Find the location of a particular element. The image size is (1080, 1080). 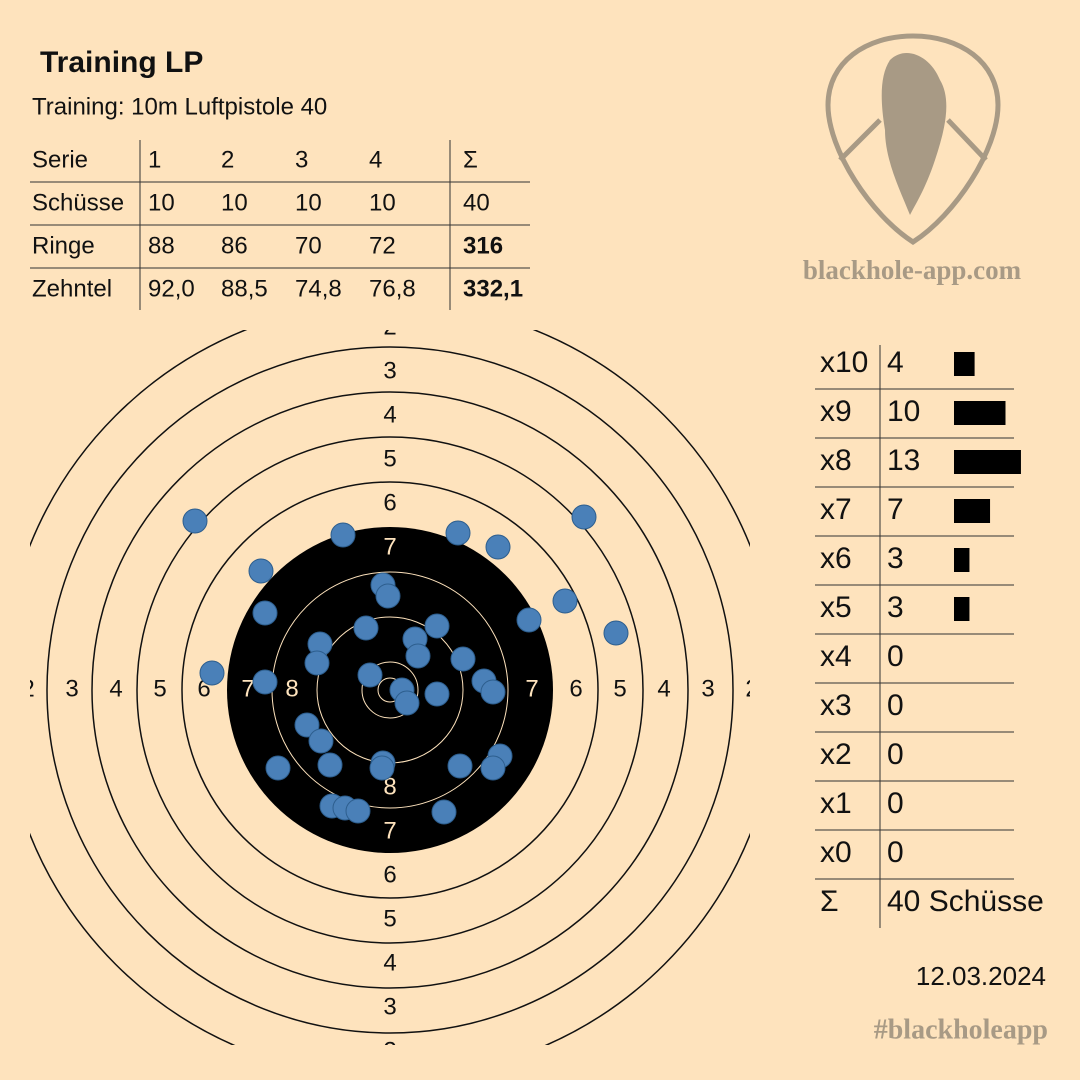

table-header: 1 is located at coordinates (154, 159).